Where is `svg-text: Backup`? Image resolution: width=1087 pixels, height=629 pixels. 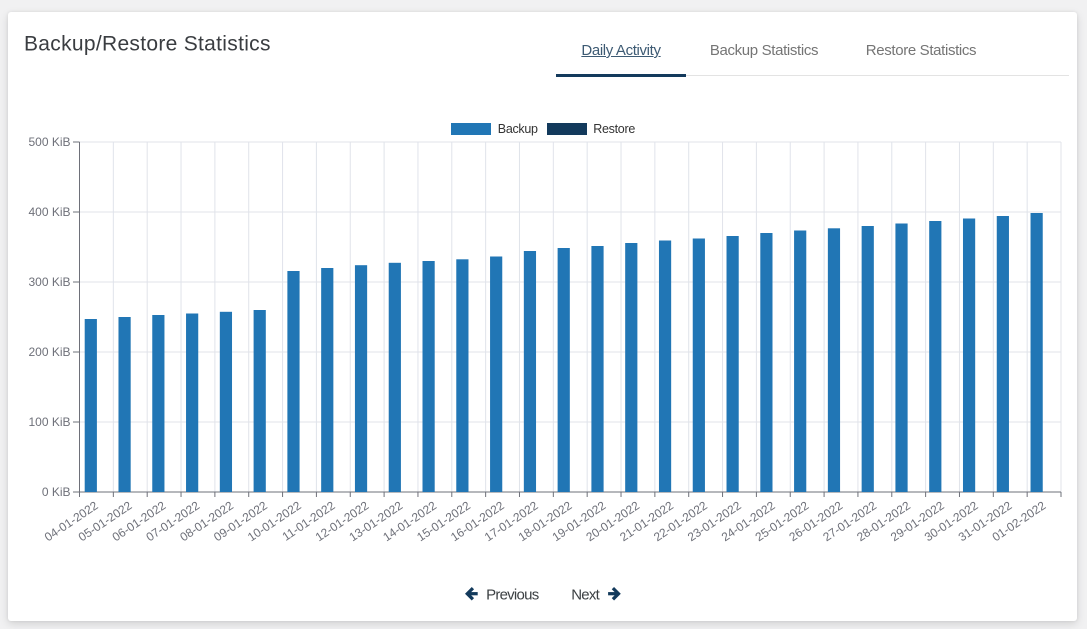 svg-text: Backup is located at coordinates (518, 129).